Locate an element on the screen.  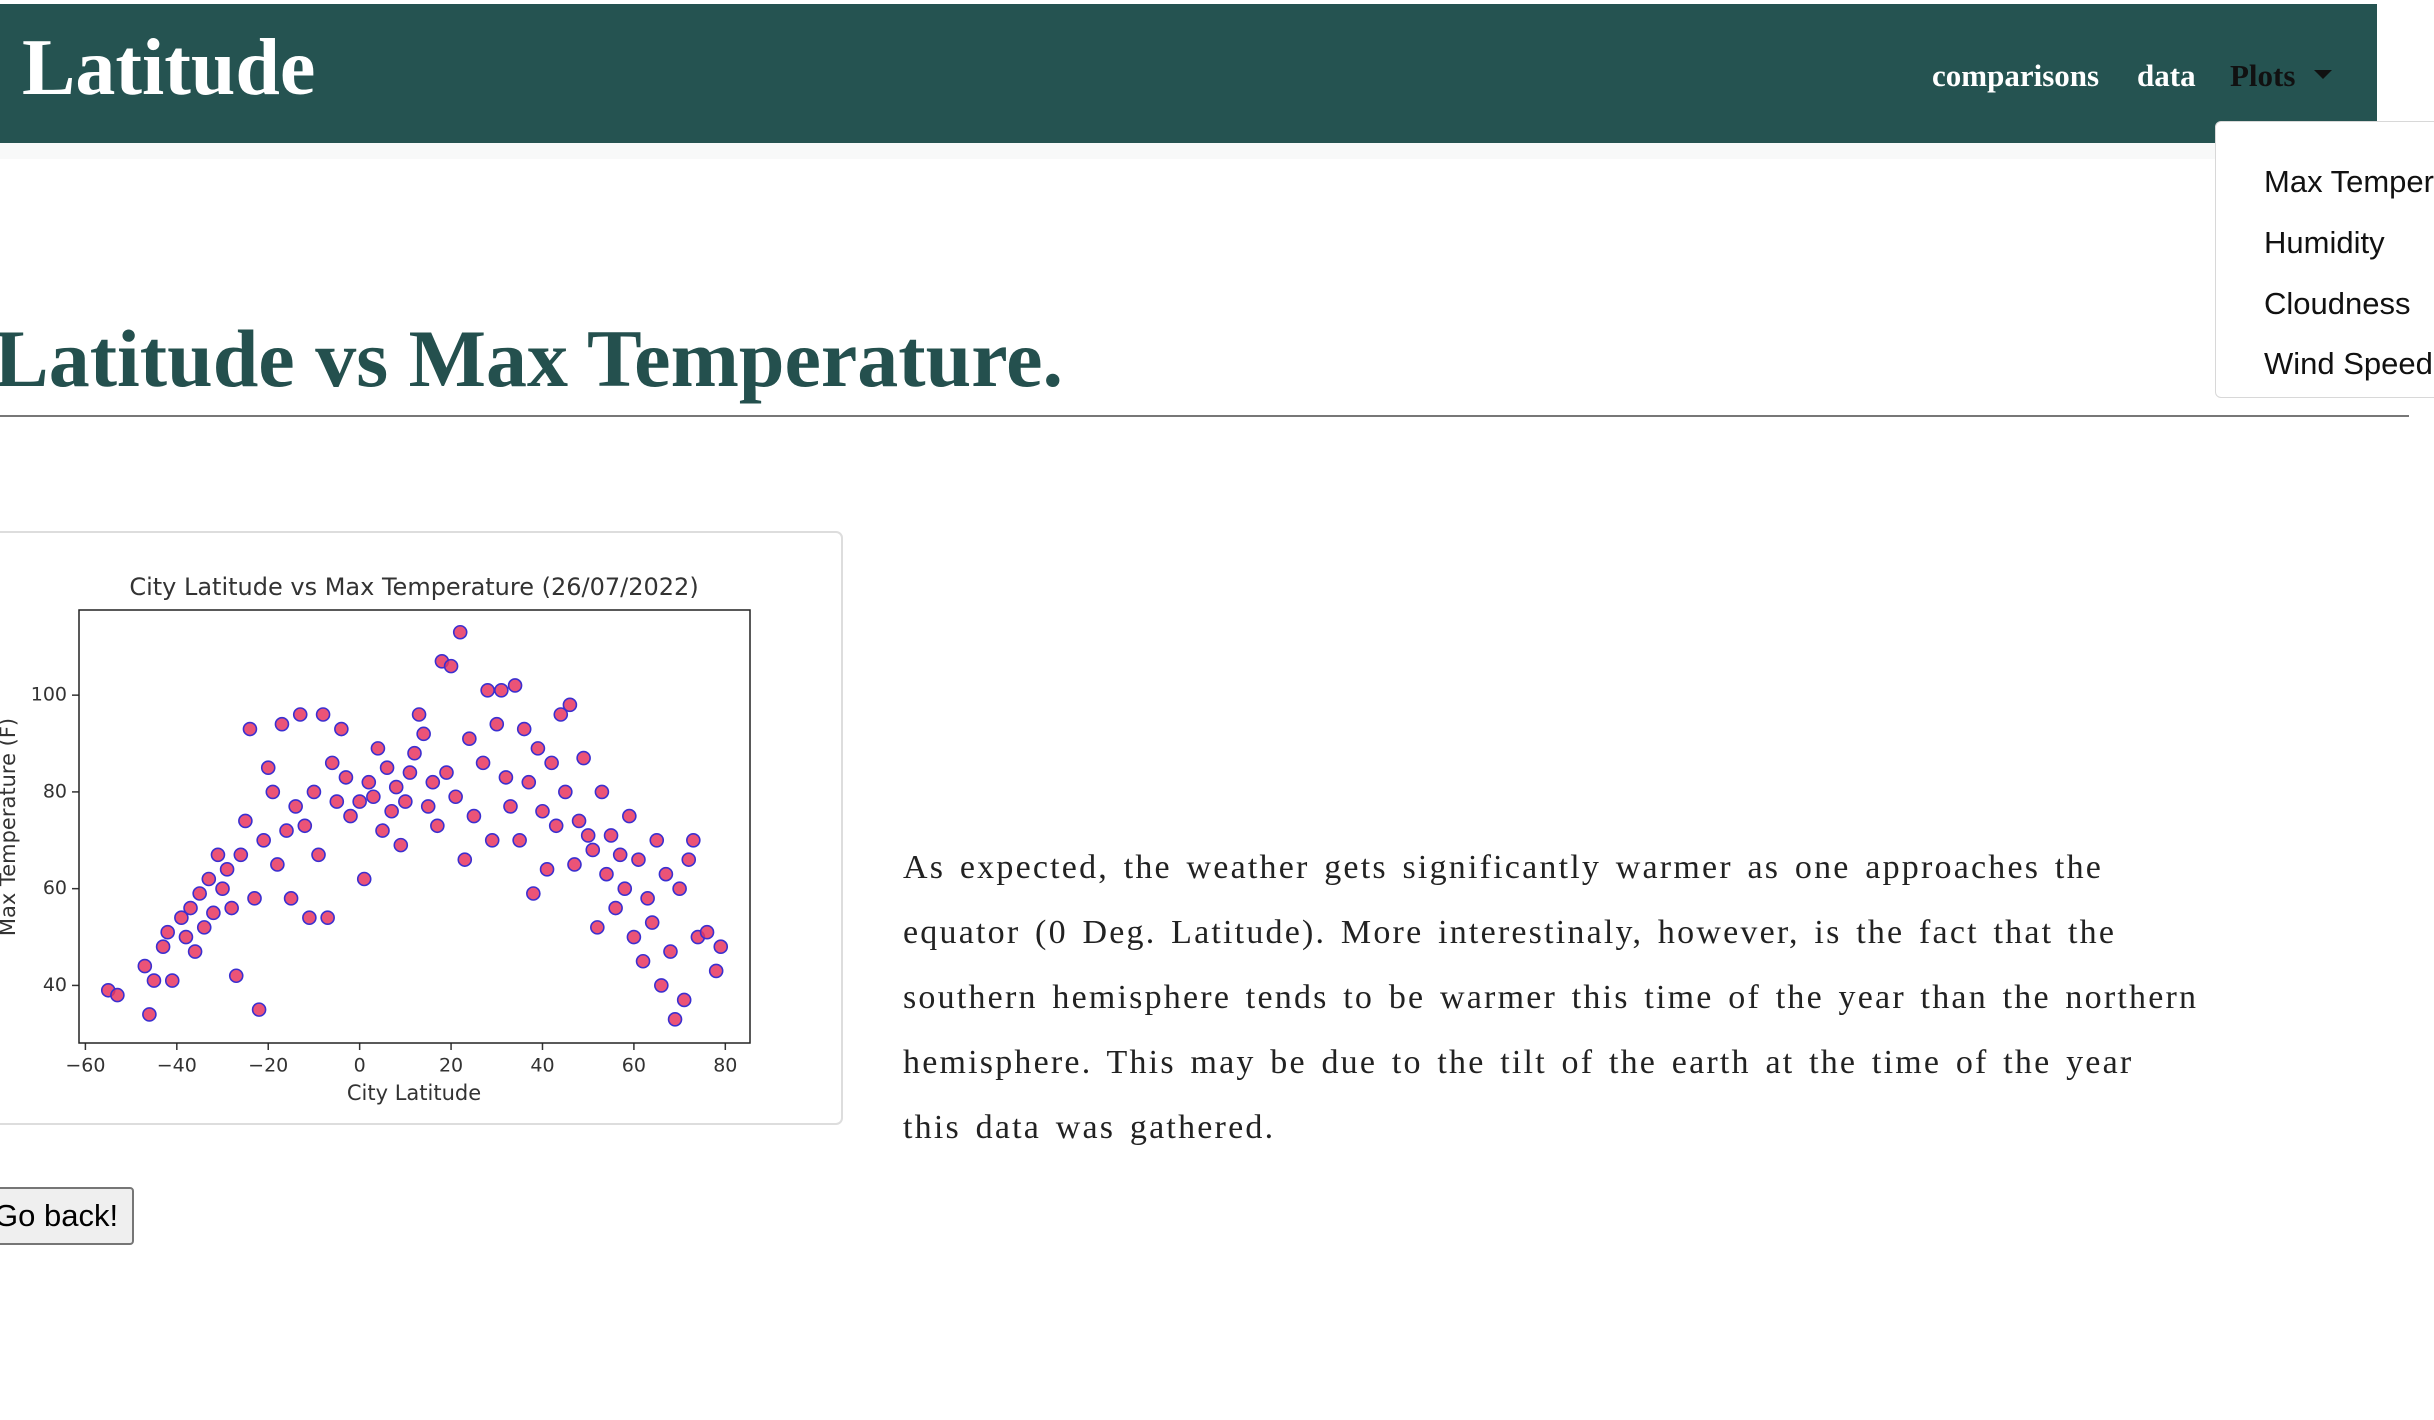
nav-link: data is located at coordinates (2166, 75).